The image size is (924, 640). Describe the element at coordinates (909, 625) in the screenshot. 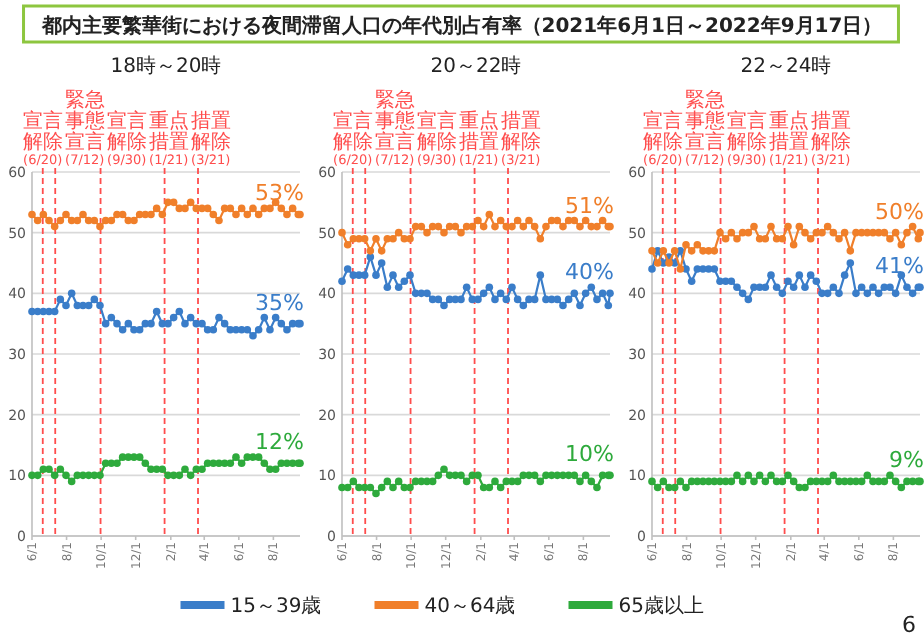

I see `text: 6` at that location.